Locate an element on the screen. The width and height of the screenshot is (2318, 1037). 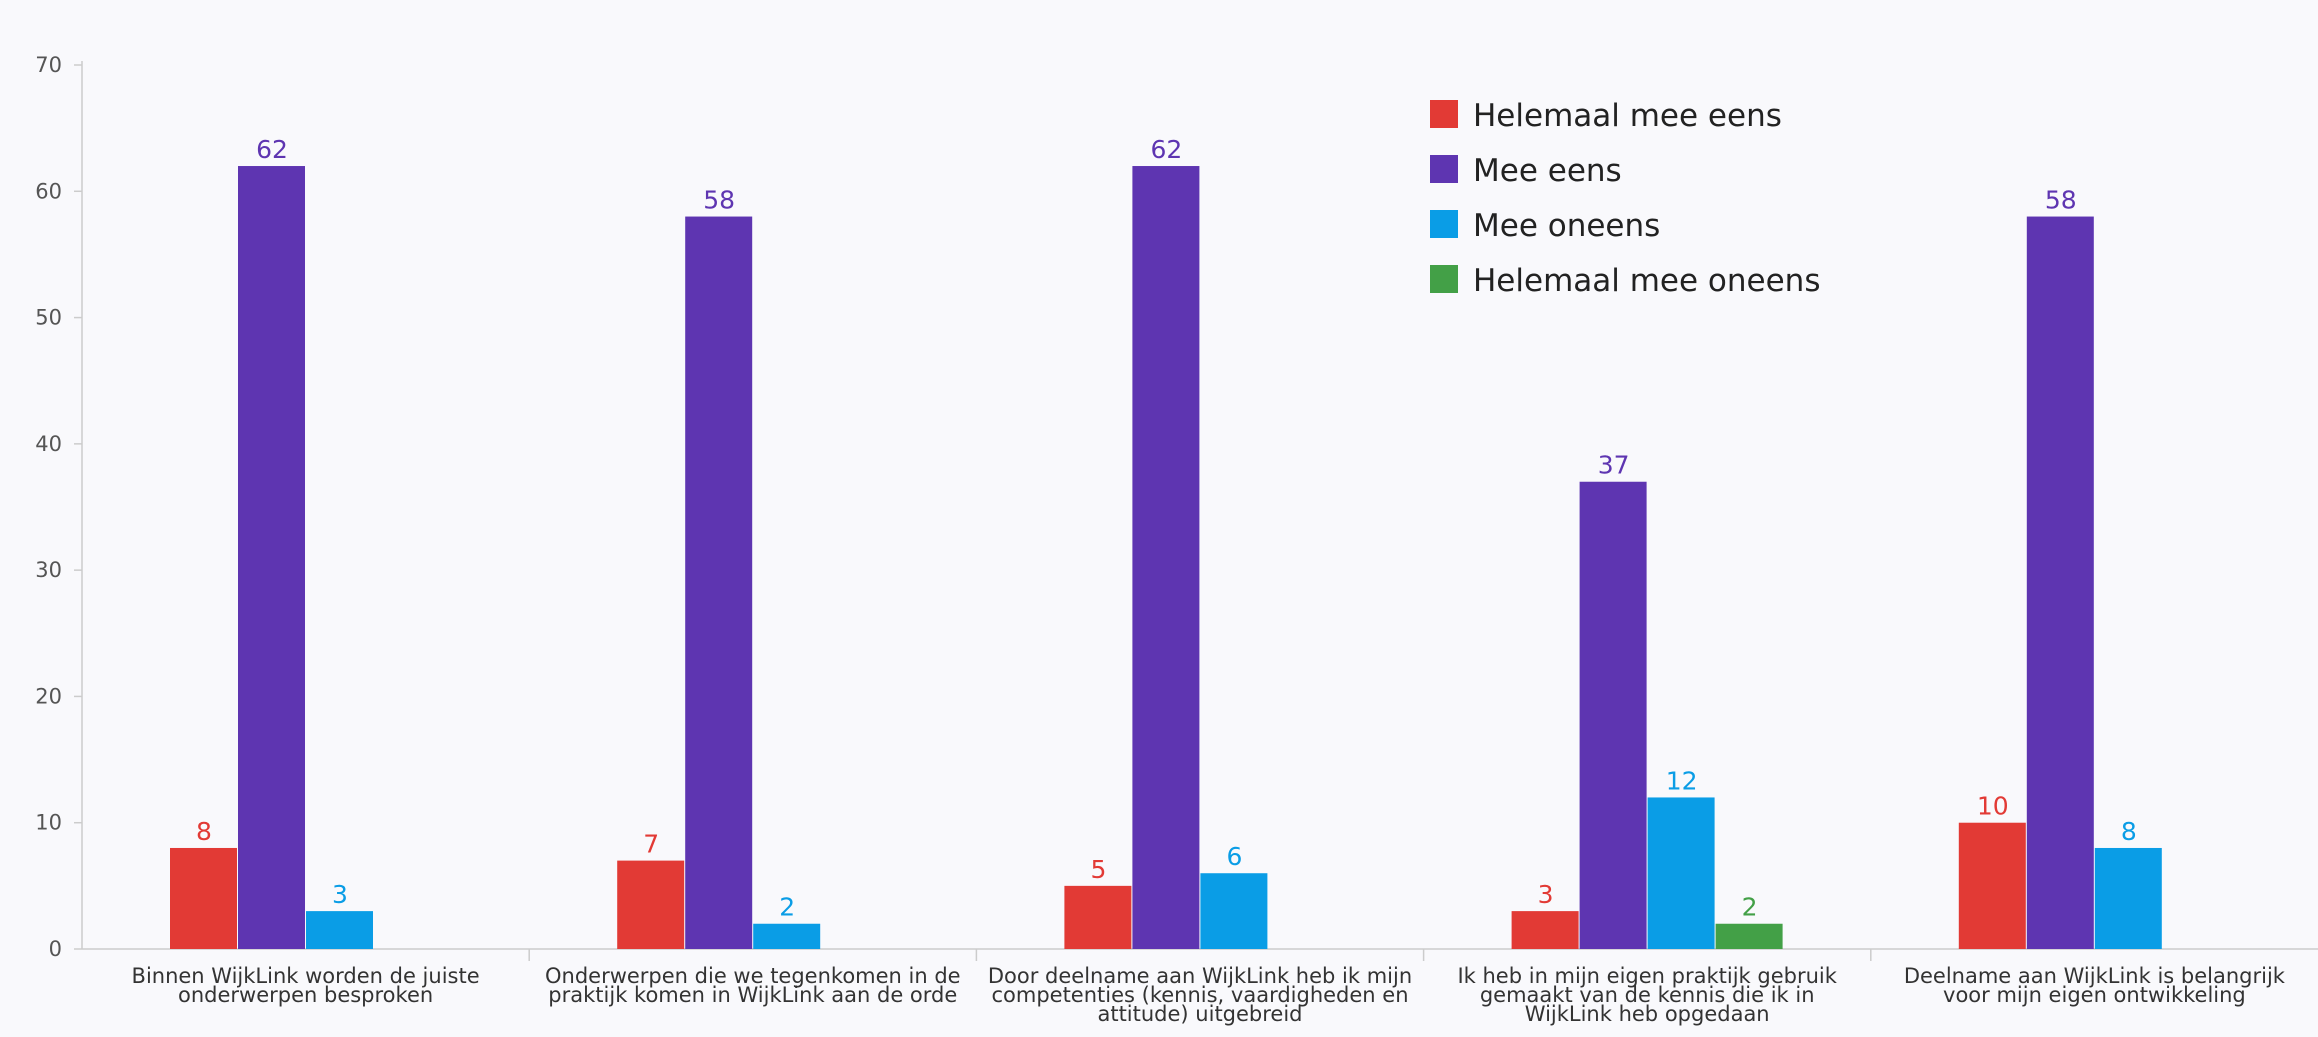
y-tick-label: 10 is located at coordinates (48, 823).